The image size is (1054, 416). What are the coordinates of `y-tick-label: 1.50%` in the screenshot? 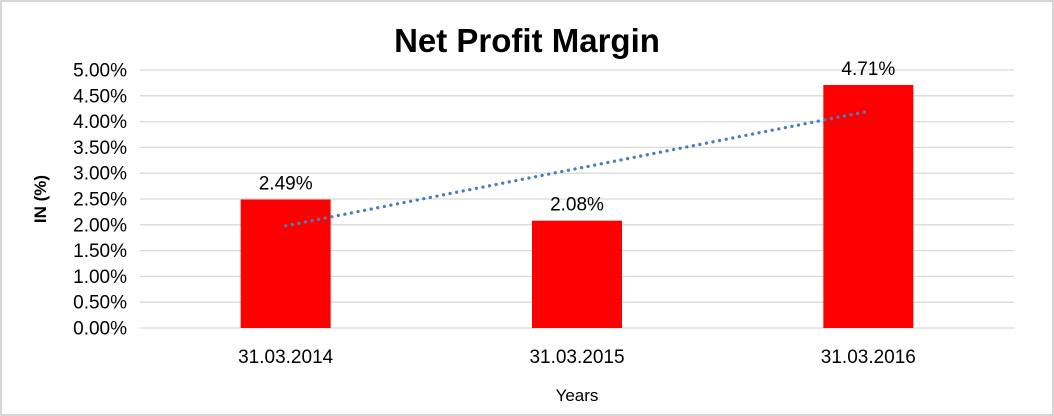 It's located at (100, 251).